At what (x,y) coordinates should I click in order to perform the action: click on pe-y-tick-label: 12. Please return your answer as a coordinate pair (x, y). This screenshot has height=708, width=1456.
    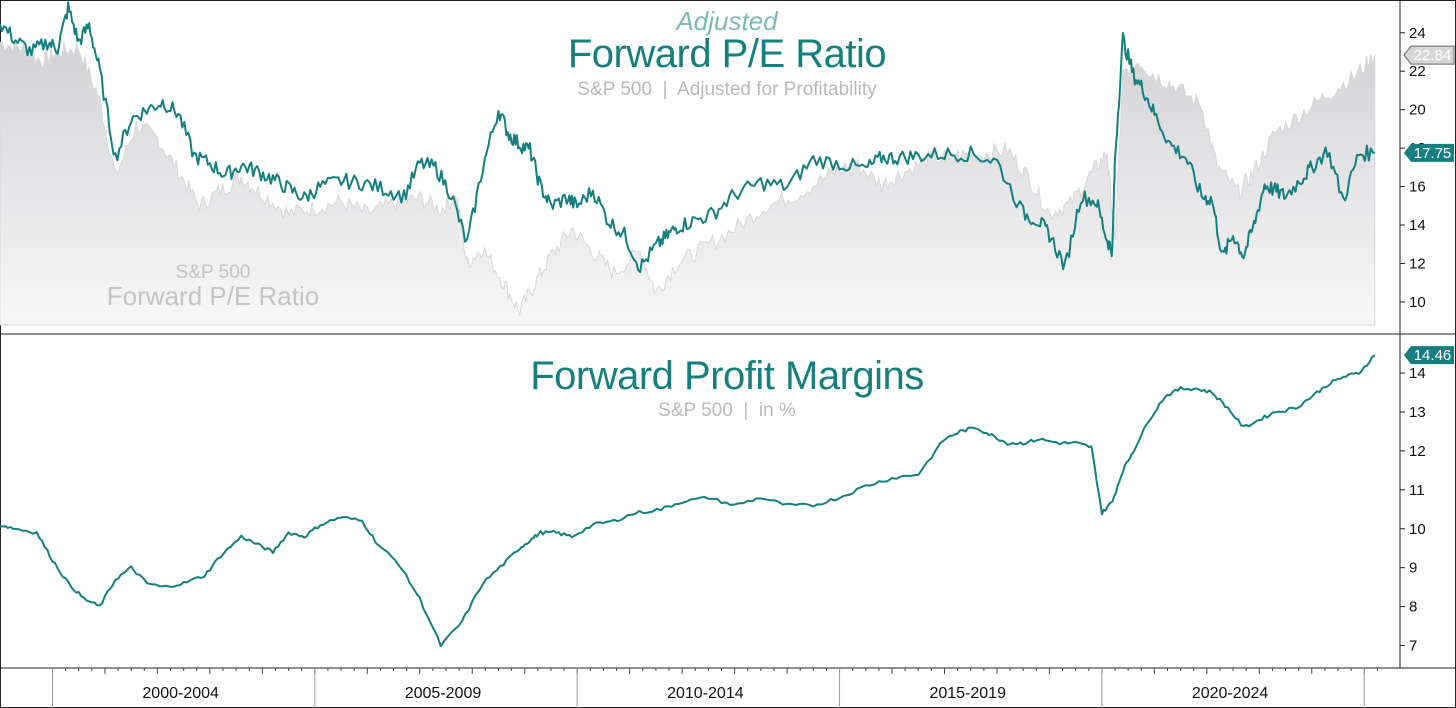
    Looking at the image, I should click on (1417, 263).